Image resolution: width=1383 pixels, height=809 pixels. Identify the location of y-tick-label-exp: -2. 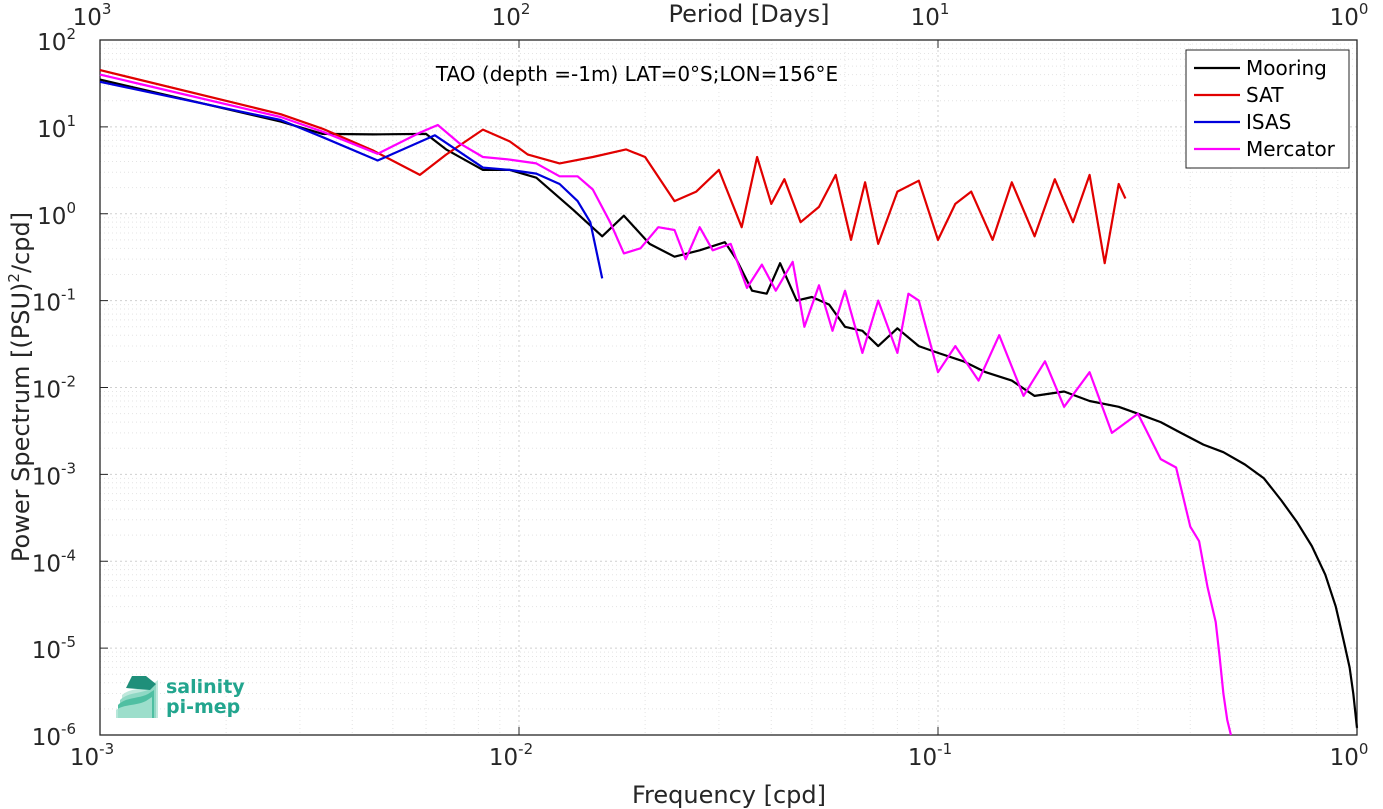
(68, 382).